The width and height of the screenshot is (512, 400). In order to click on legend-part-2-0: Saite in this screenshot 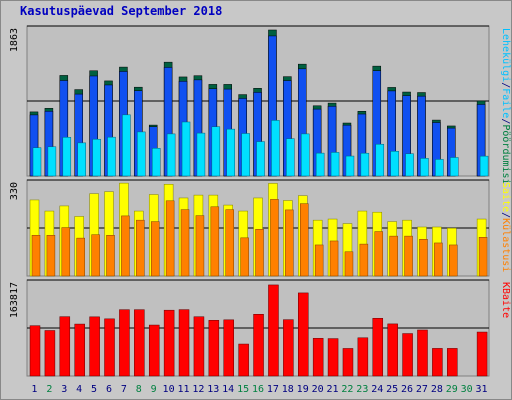, I will do `click(505, 197)`.